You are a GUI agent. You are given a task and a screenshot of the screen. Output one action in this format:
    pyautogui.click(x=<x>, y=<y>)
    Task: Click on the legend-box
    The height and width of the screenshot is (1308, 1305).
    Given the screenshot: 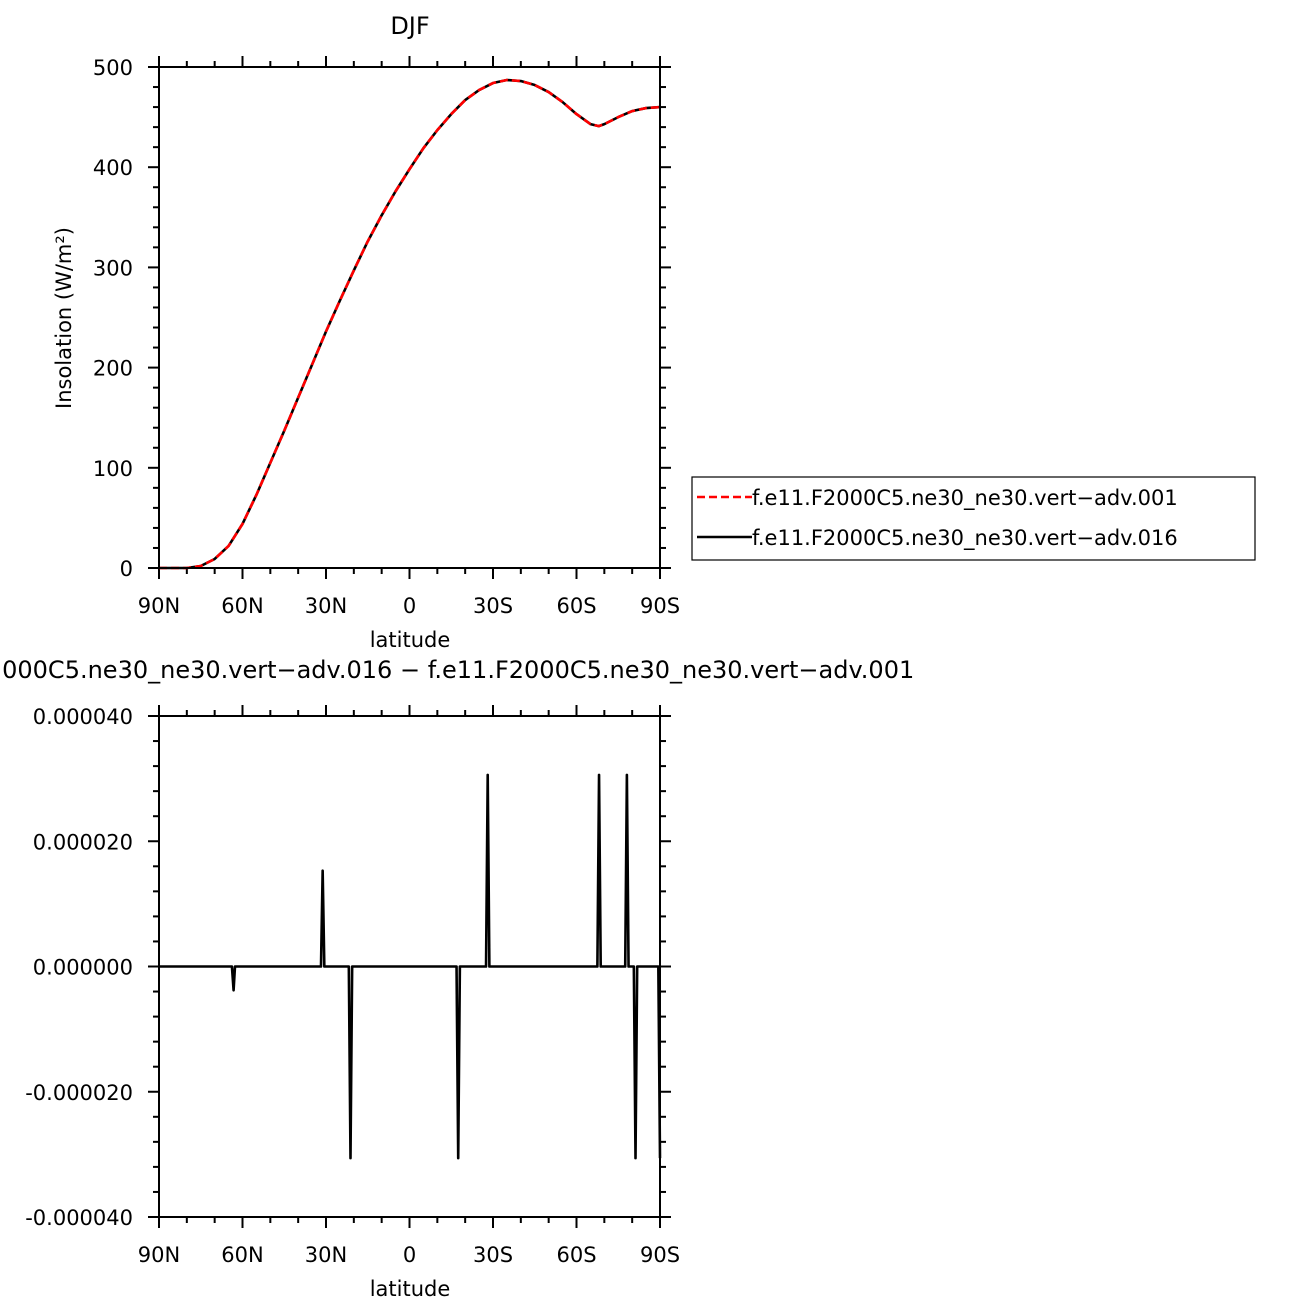 What is the action you would take?
    pyautogui.click(x=973, y=518)
    